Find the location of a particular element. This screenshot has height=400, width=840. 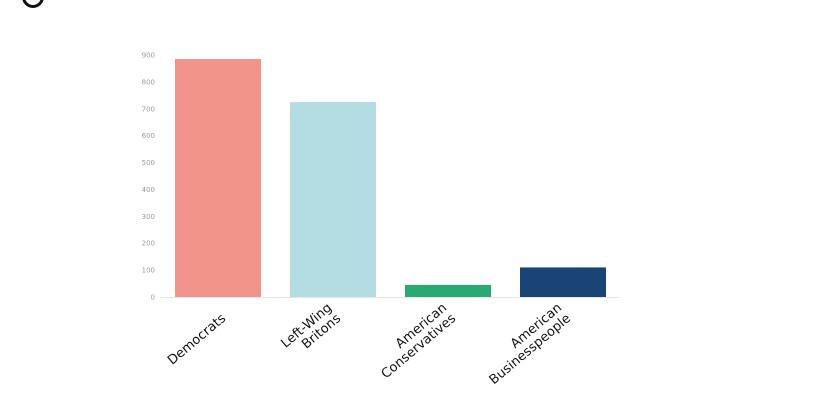

y-tick-label: 0 is located at coordinates (153, 298).